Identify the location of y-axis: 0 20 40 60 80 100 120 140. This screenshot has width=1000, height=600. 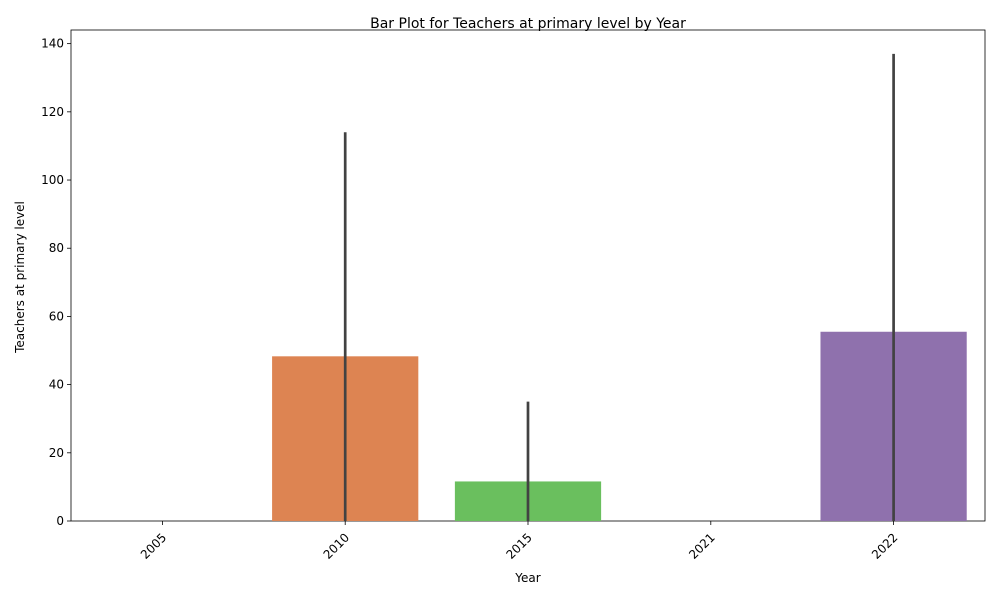
(56, 282).